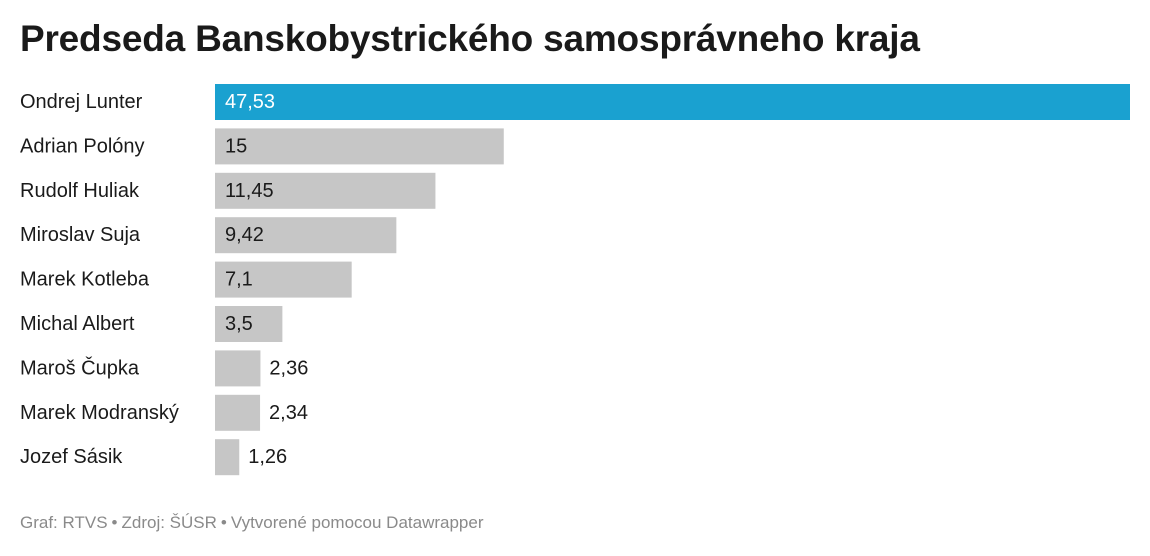  Describe the element at coordinates (239, 280) in the screenshot. I see `value-label: 7,1` at that location.